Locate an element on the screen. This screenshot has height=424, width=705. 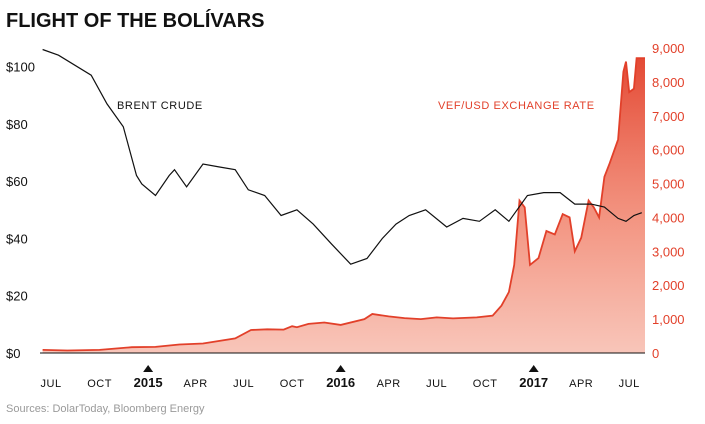
source-note: Sources: DolarToday, Bloomberg Energy is located at coordinates (105, 409).